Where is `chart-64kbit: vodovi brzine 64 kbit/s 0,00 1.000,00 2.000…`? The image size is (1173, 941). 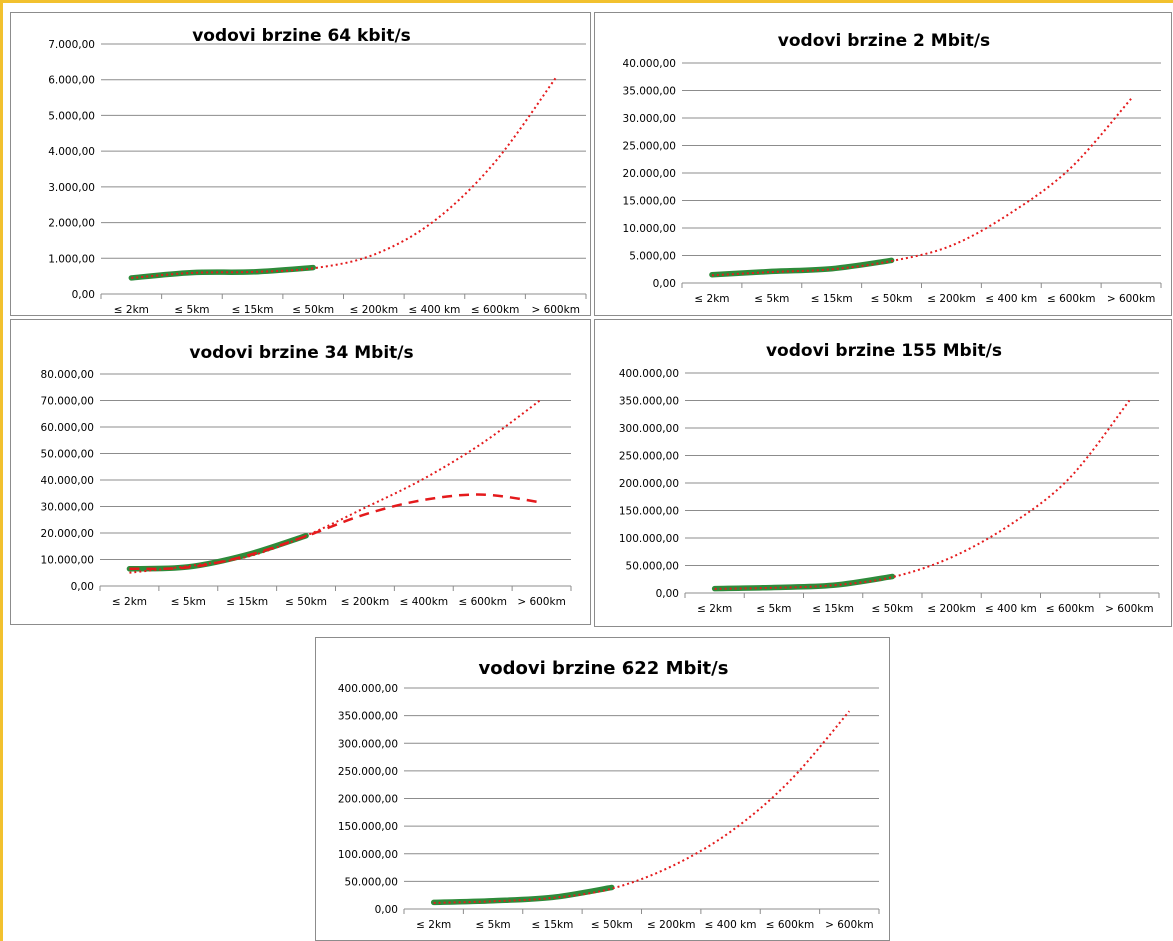
chart-64kbit: vodovi brzine 64 kbit/s 0,00 1.000,00 2.000… is located at coordinates (317, 170).